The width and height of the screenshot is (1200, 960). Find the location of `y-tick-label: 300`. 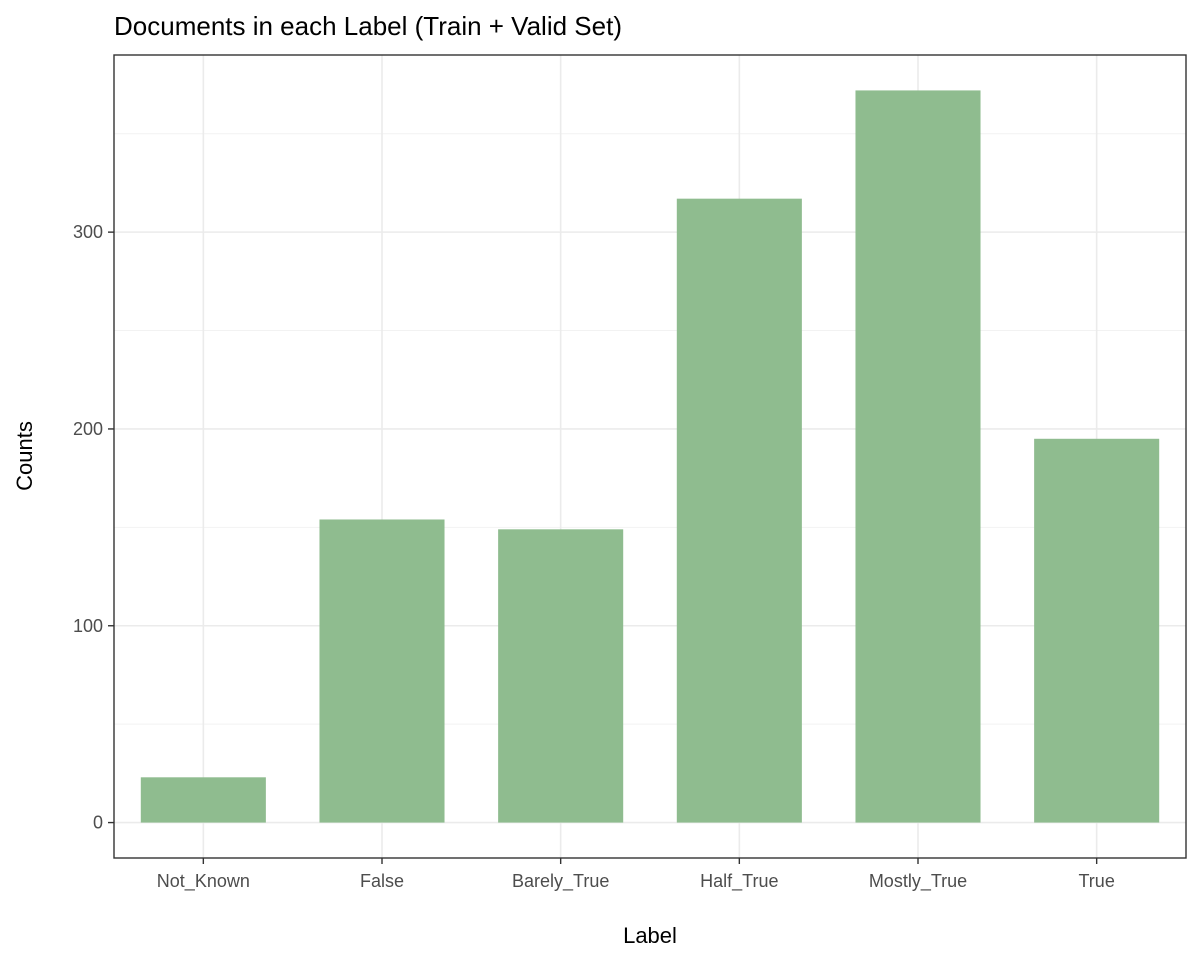

y-tick-label: 300 is located at coordinates (88, 232).